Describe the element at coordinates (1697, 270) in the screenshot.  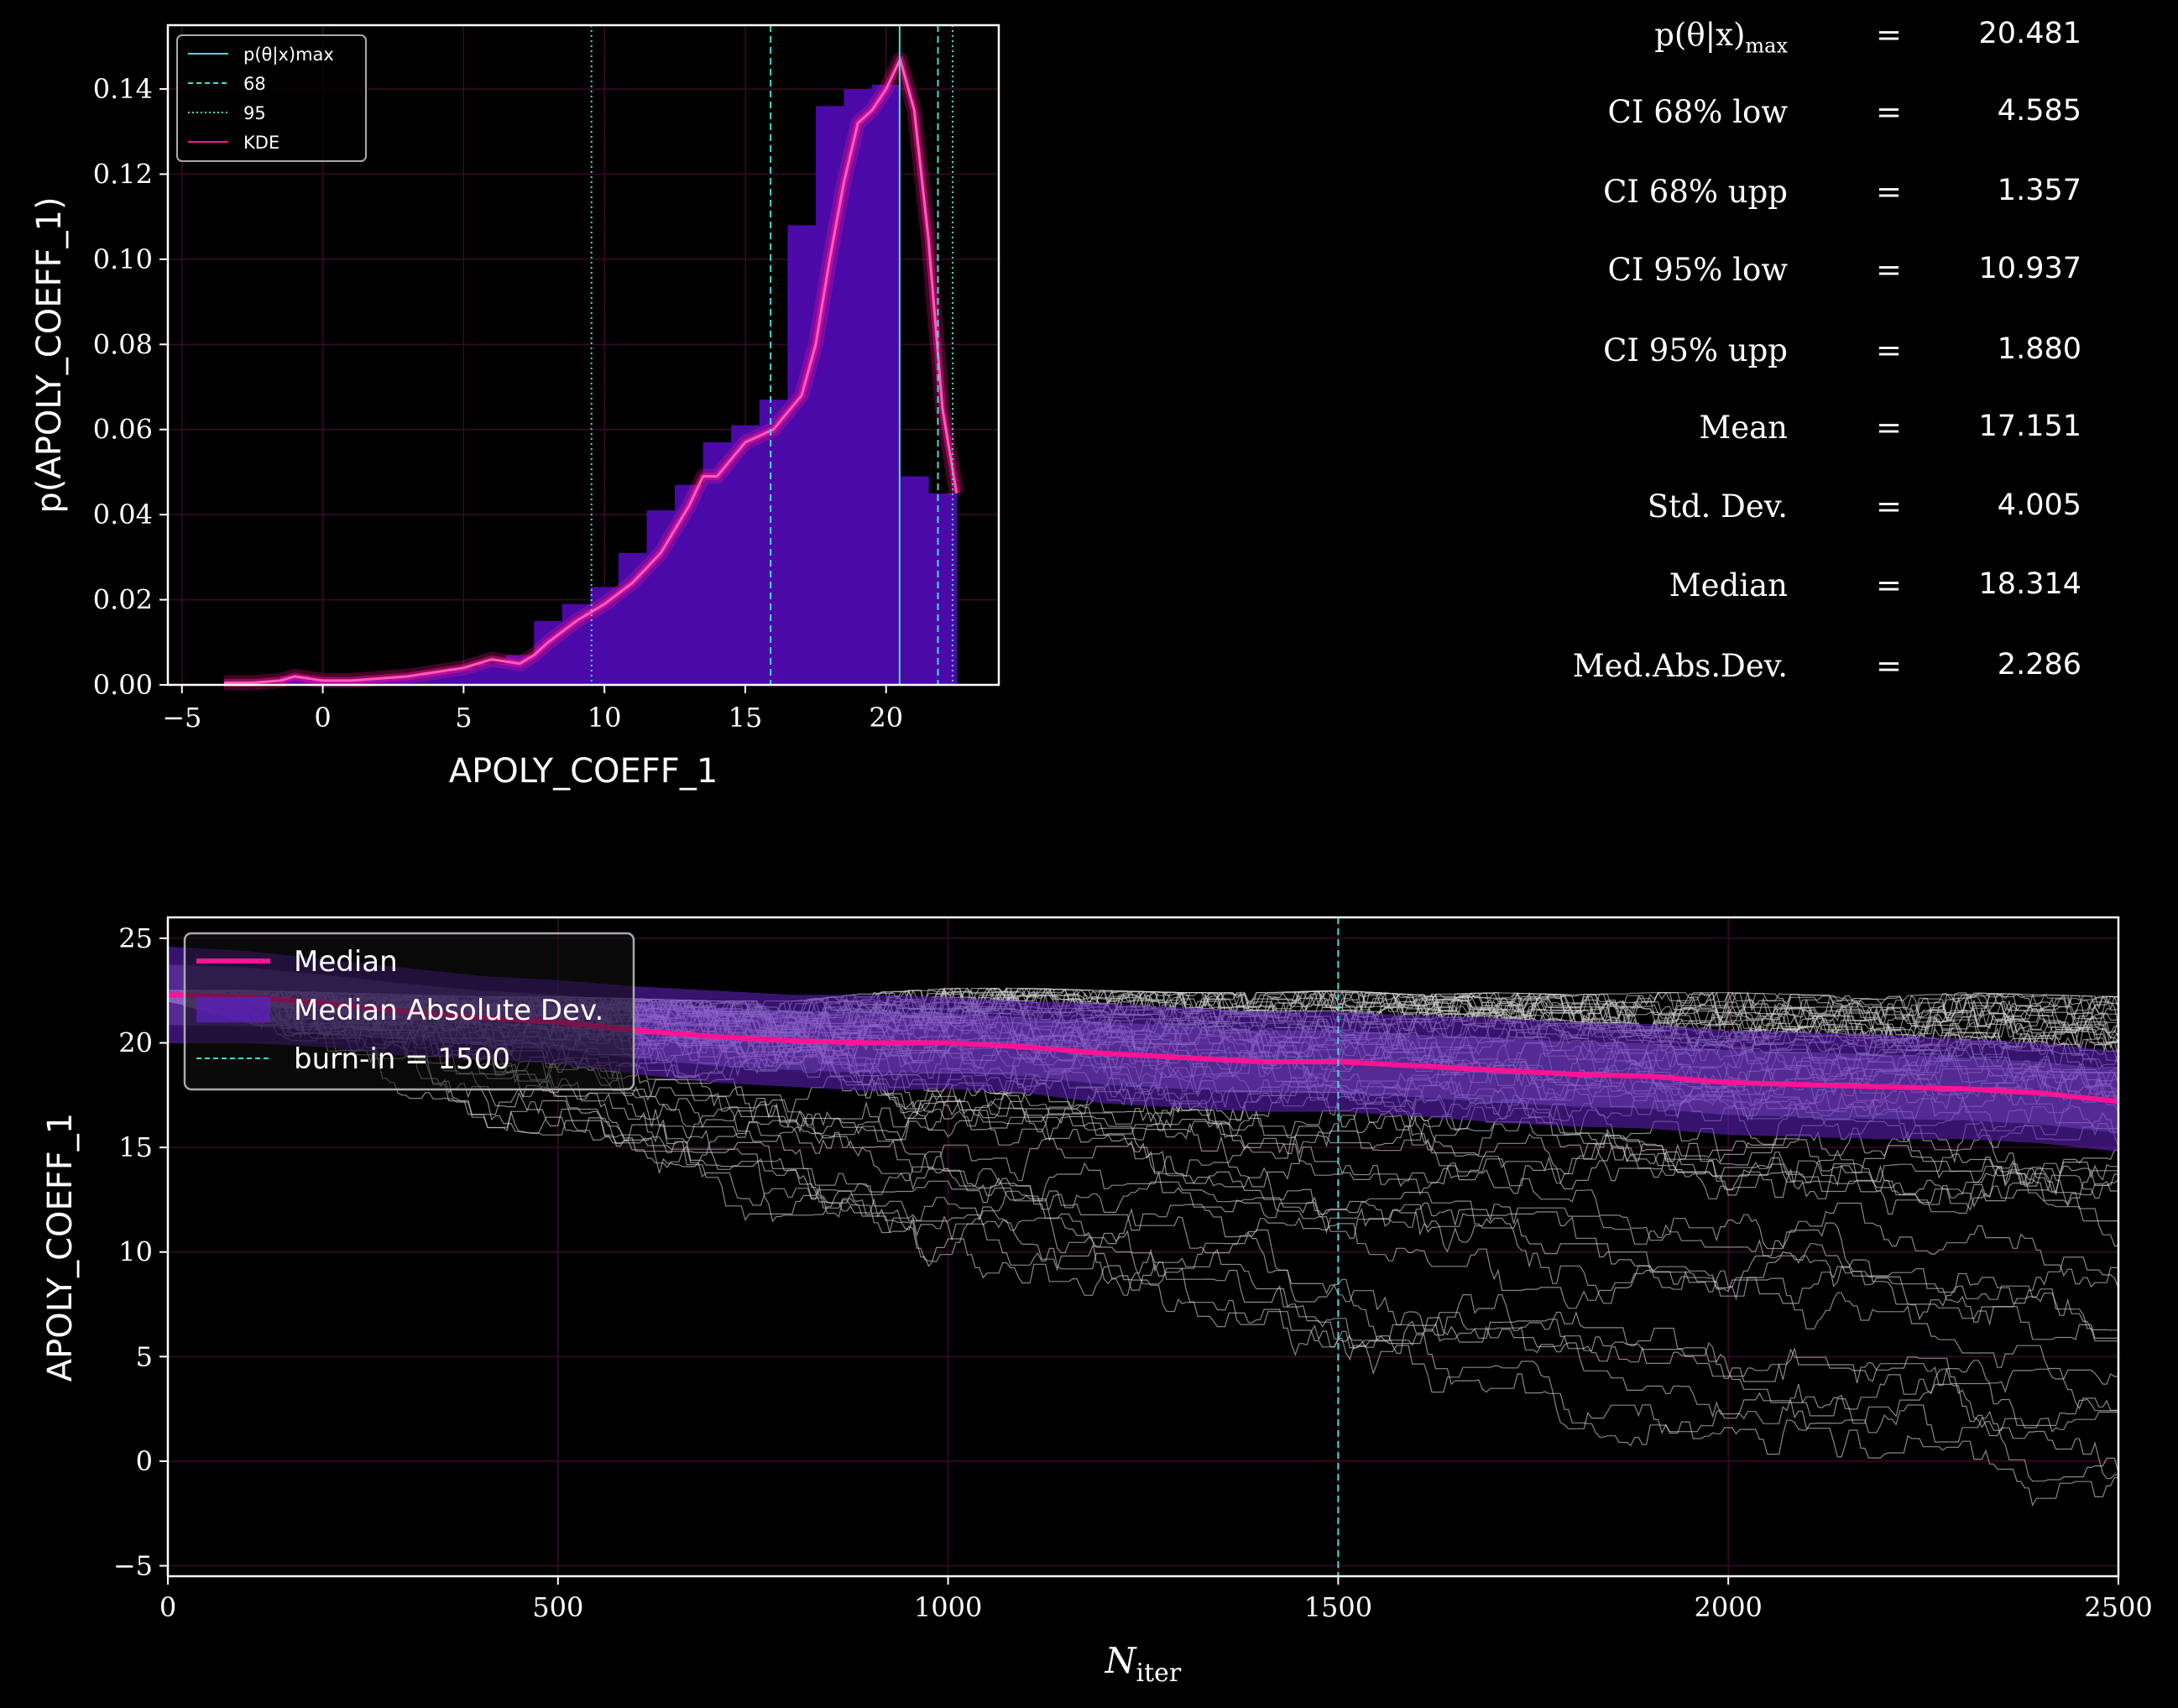
I see `stat-label: CI 95% low` at that location.